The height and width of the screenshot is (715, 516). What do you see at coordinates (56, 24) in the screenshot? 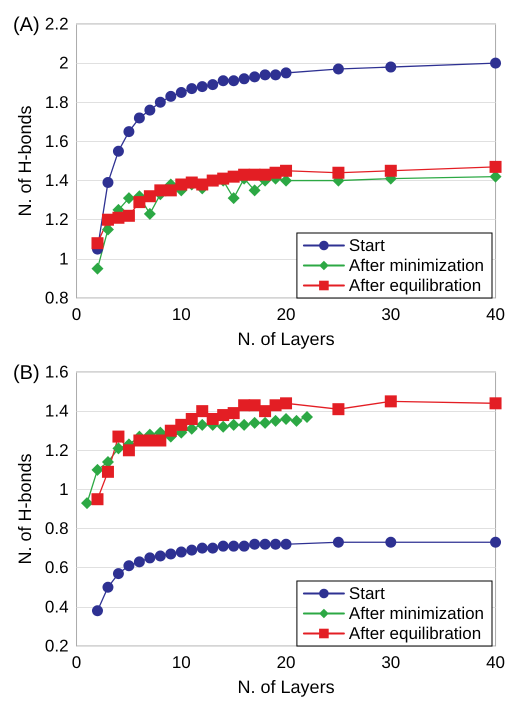
I see `y-tick-label: 2.2` at bounding box center [56, 24].